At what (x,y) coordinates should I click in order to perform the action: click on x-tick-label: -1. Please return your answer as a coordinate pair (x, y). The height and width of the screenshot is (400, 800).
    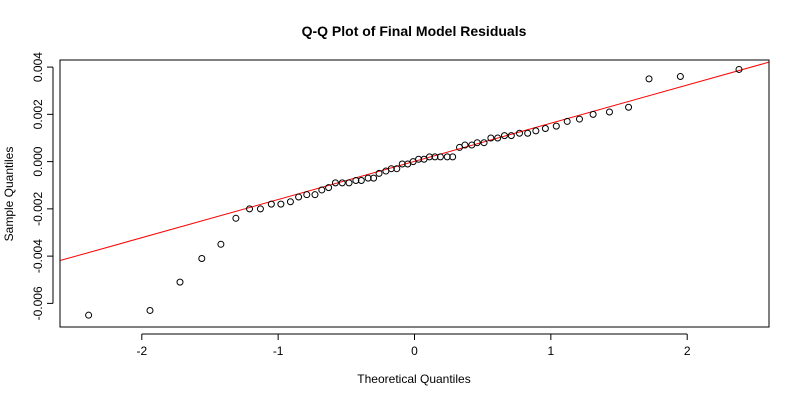
    Looking at the image, I should click on (278, 351).